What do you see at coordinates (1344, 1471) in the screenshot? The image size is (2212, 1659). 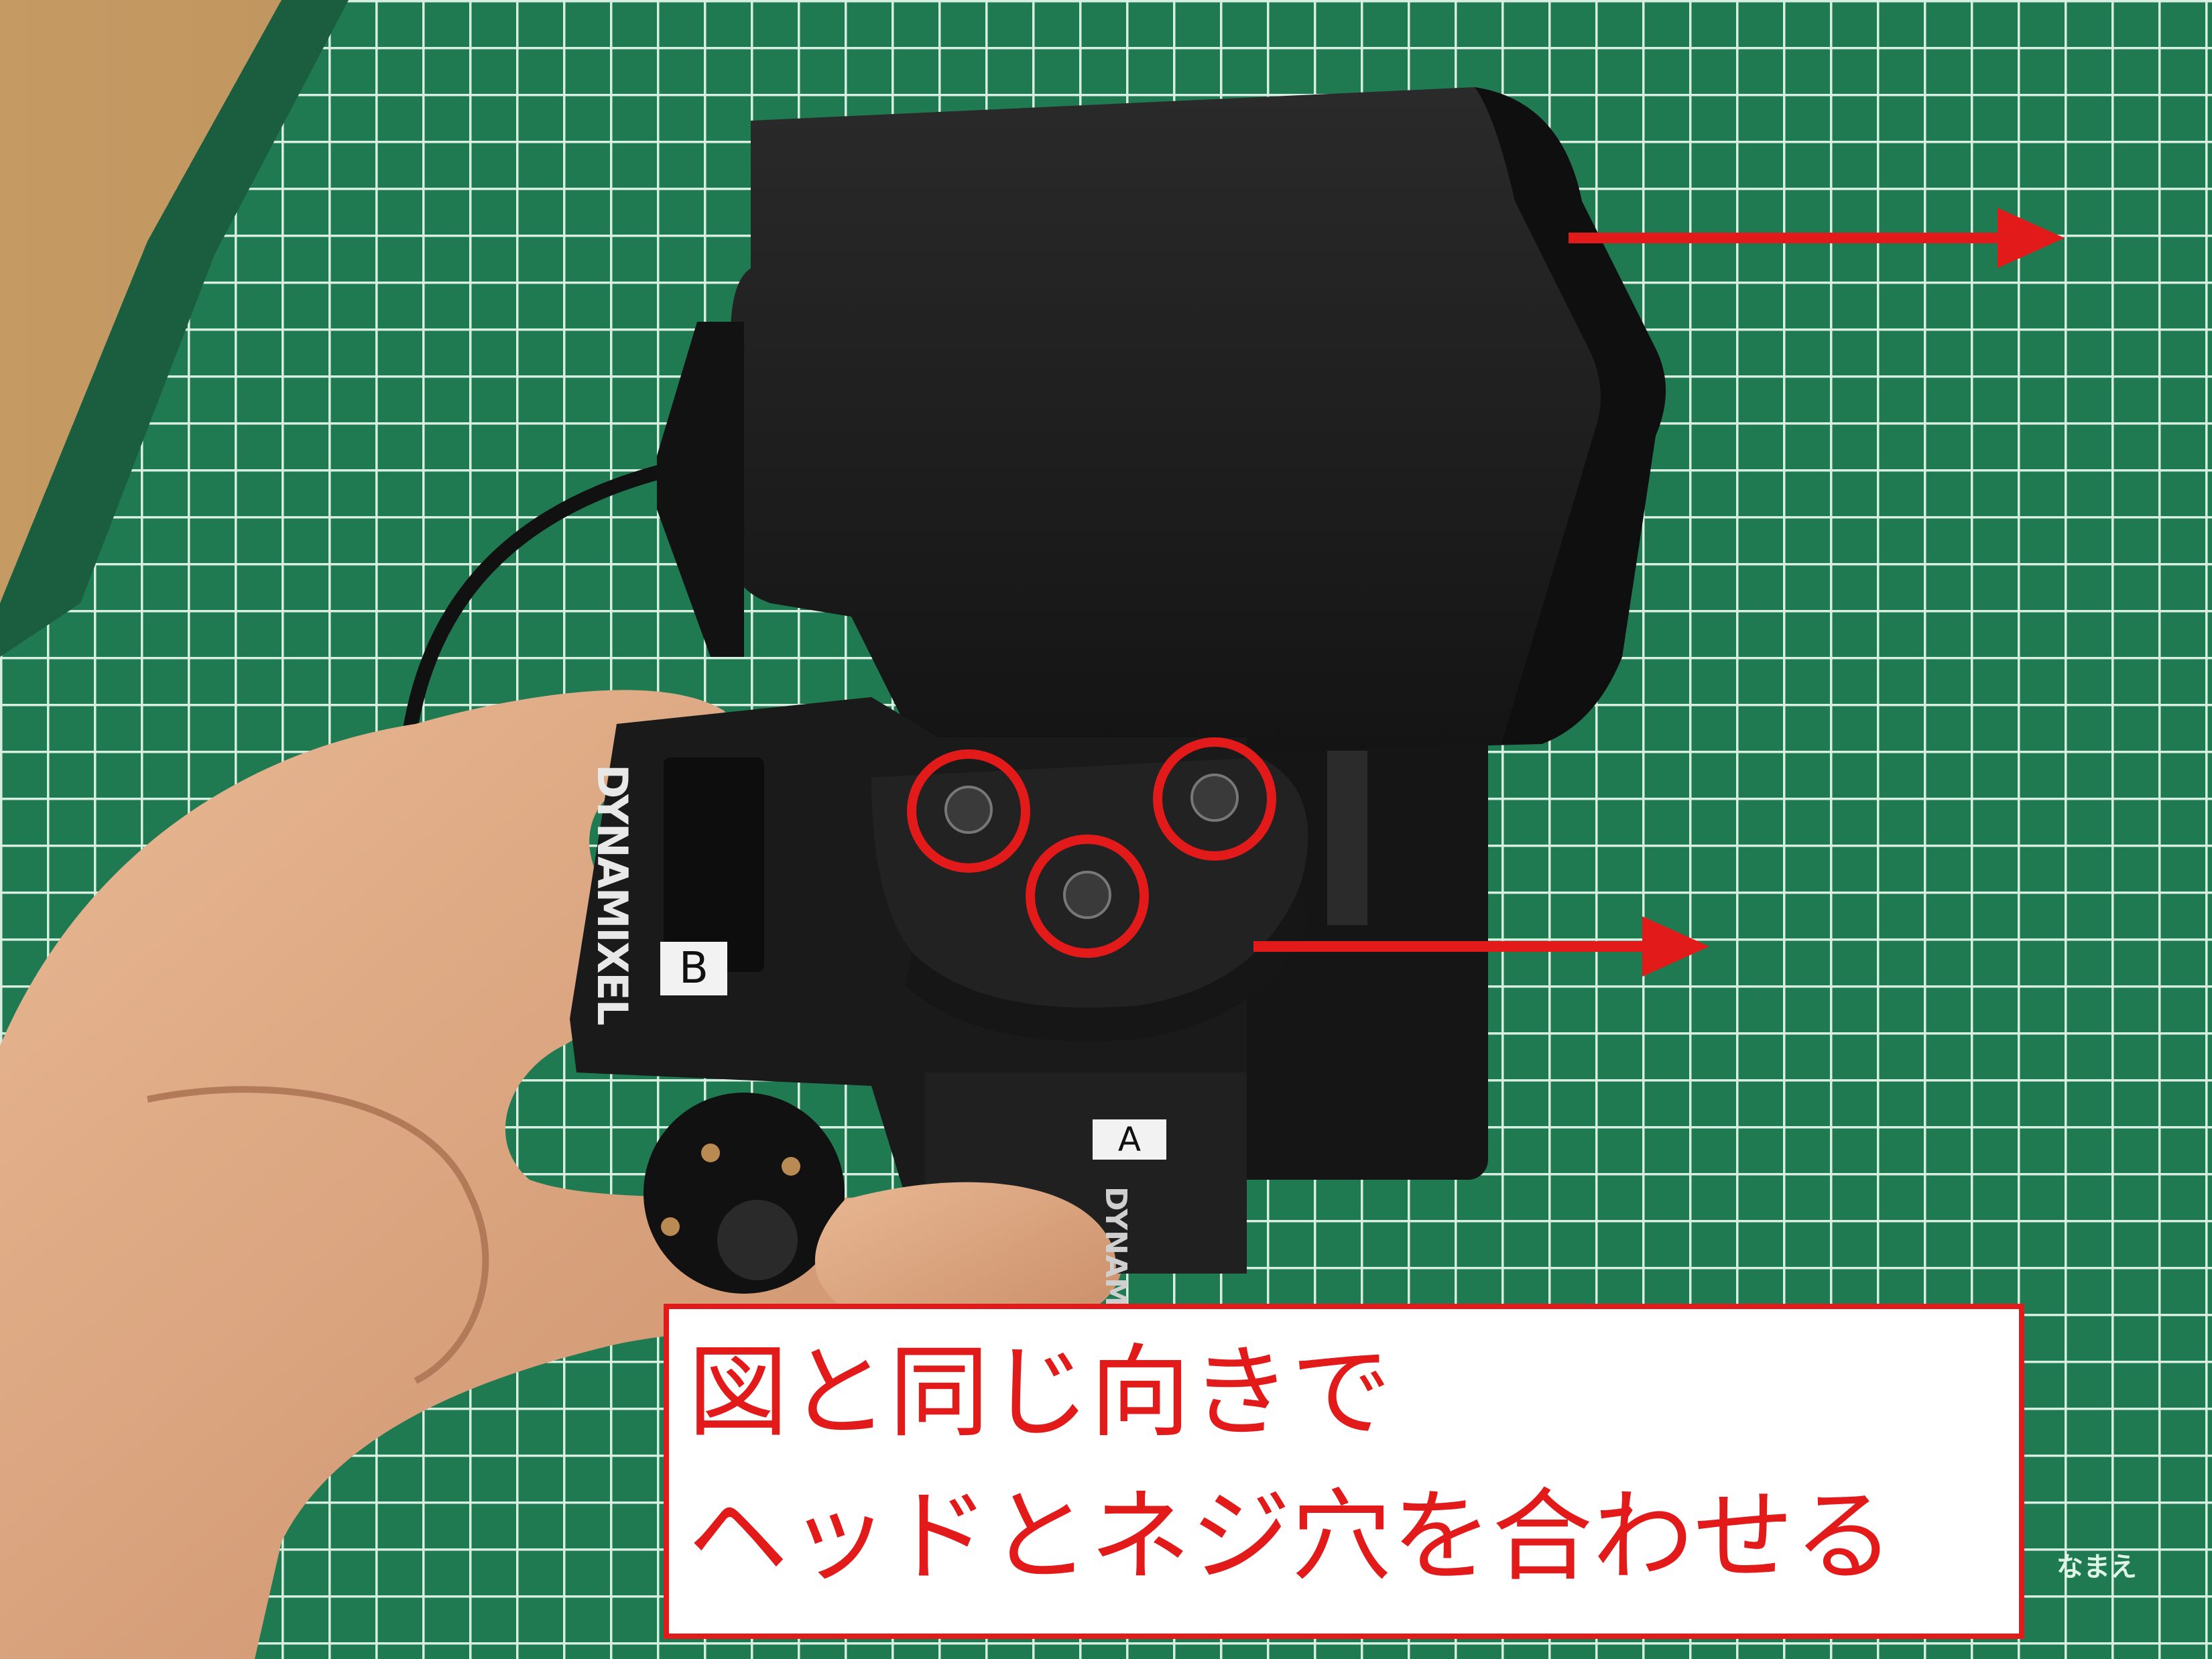 I see `instruction-caption: 図と同じ向きで ヘッドとネジ穴を合わせる` at bounding box center [1344, 1471].